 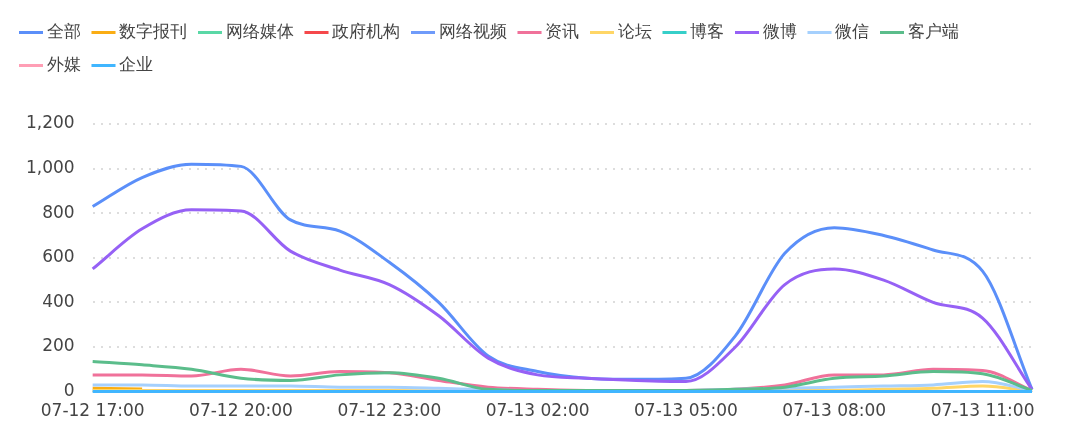 I want to click on x-tick-label: 07-12 17:00, so click(x=92, y=410).